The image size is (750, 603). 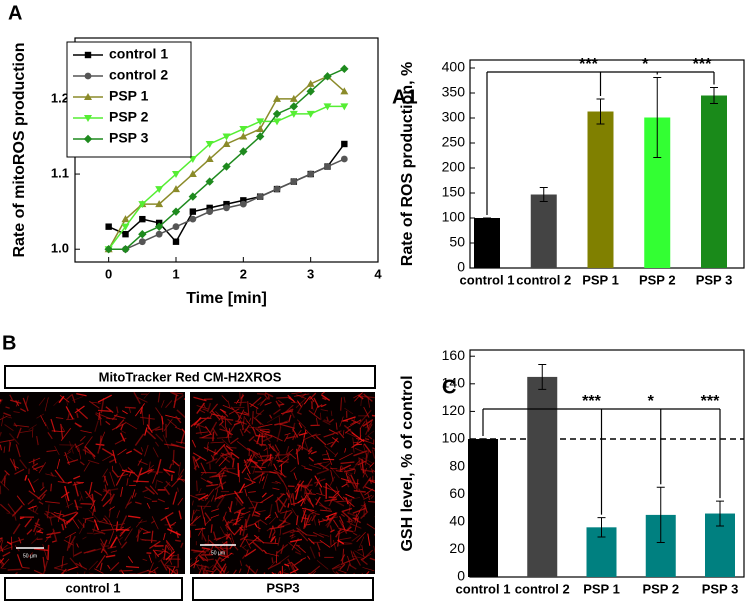 What do you see at coordinates (714, 95) in the screenshot?
I see `error-bar` at bounding box center [714, 95].